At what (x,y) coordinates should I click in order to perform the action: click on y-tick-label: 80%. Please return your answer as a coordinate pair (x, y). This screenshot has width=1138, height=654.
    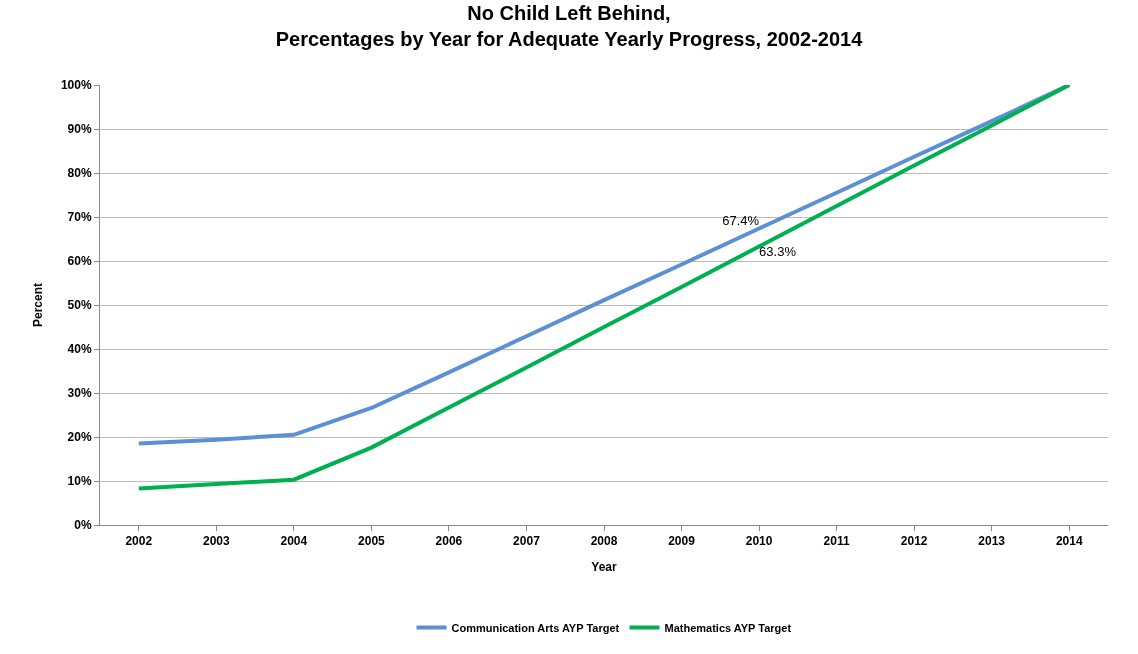
    Looking at the image, I should click on (79, 173).